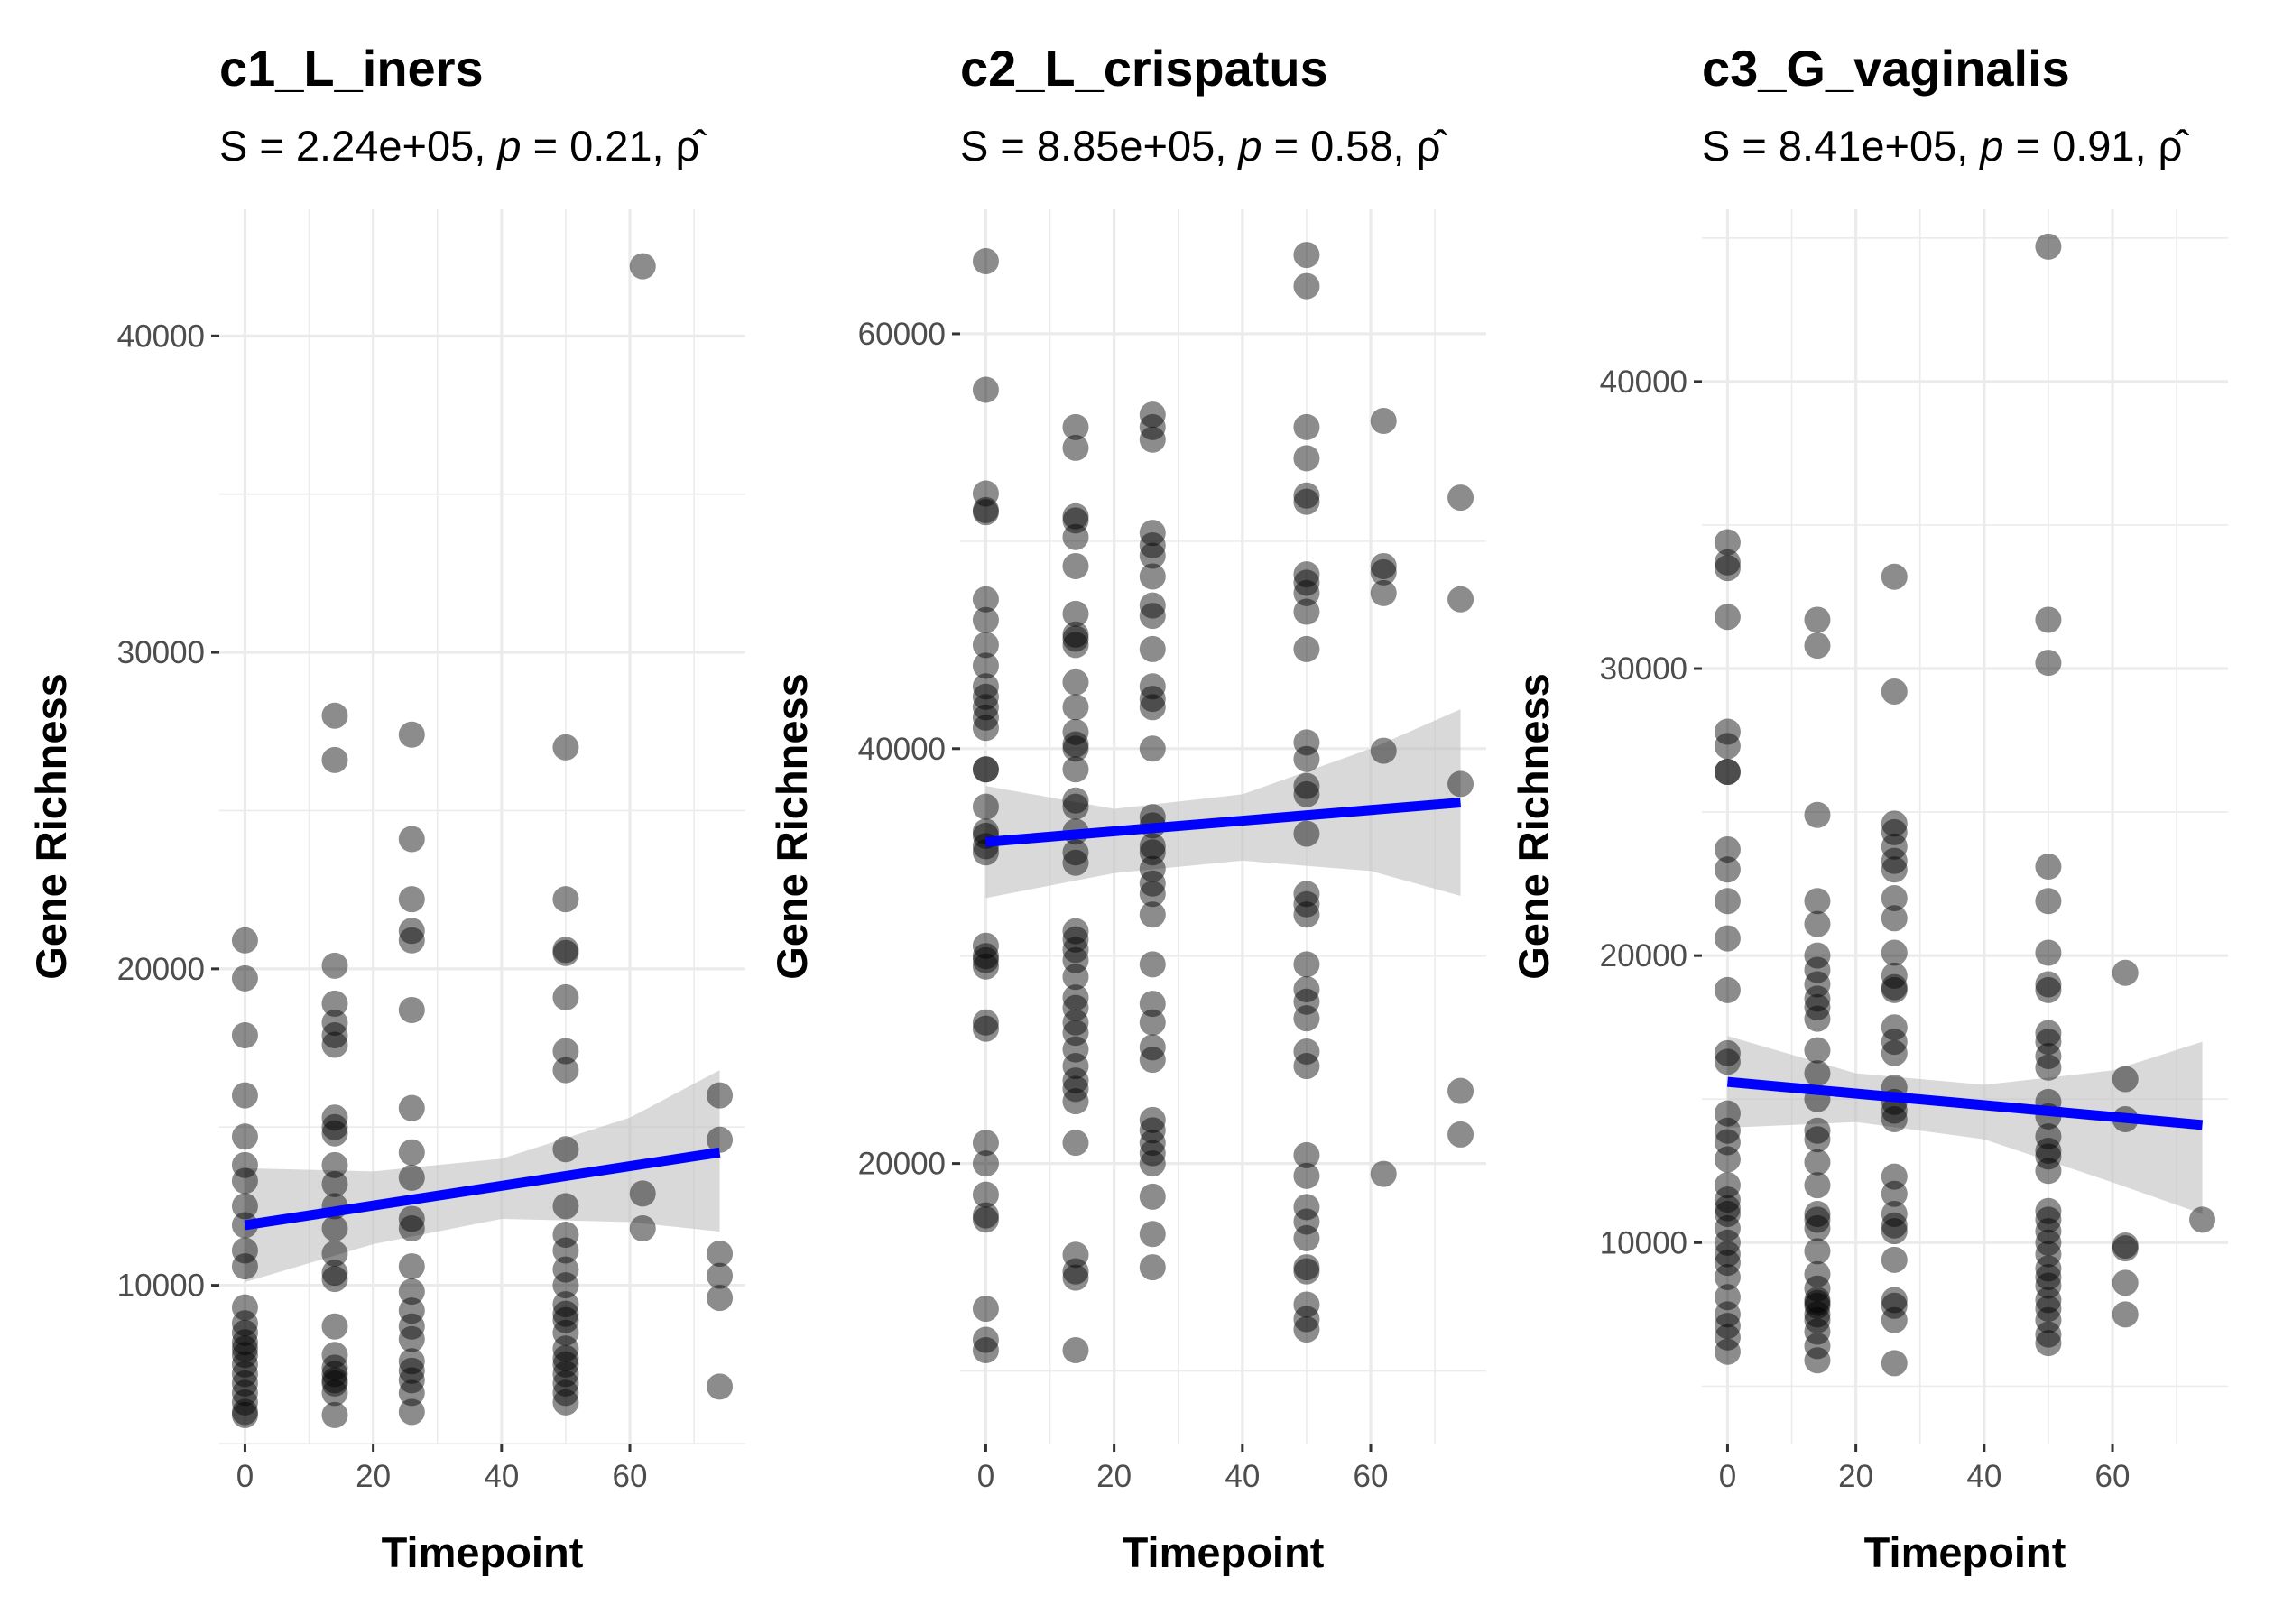  Describe the element at coordinates (1643, 956) in the screenshot. I see `y-tick-label: 20000` at that location.